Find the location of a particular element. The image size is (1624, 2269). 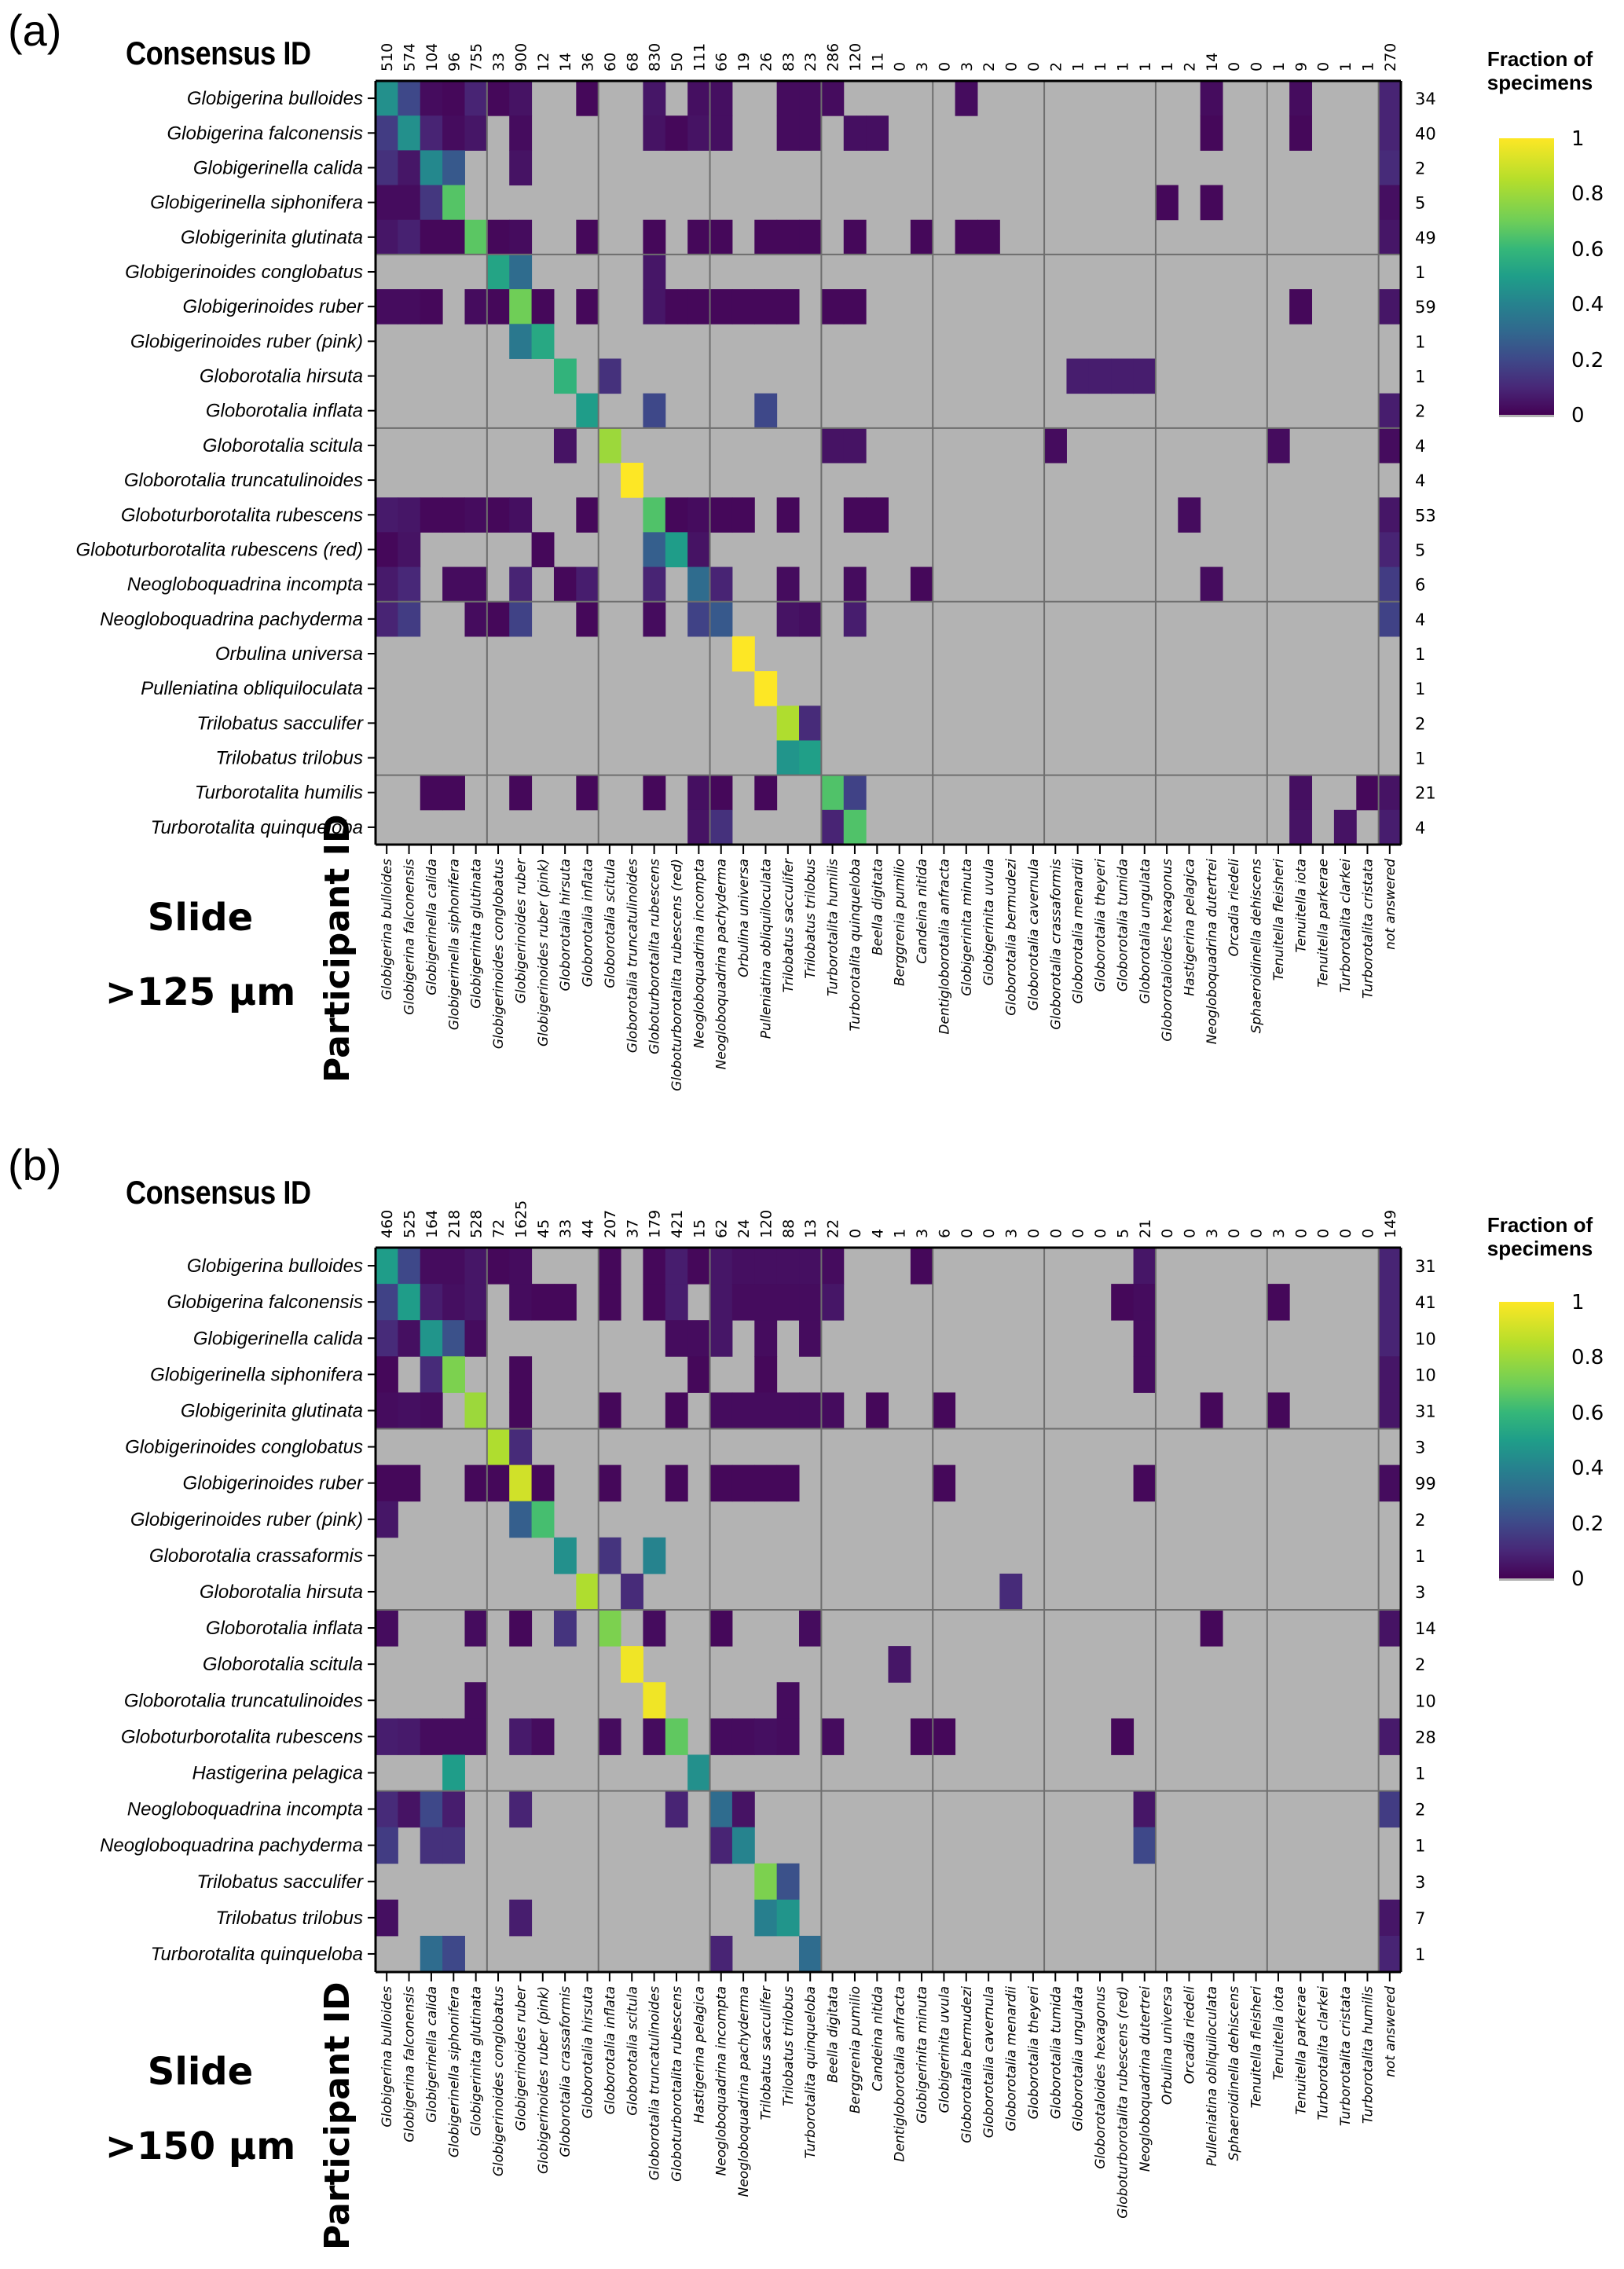

x-tick-label: Globorotalia truncatulinoides is located at coordinates (655, 2083).